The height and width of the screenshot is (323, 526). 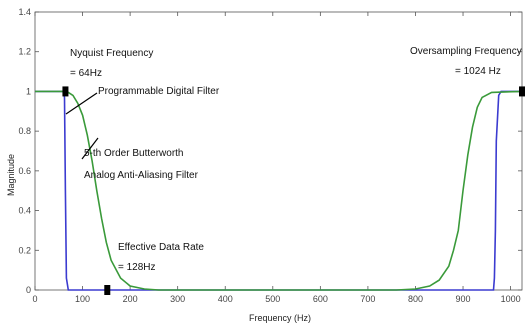 What do you see at coordinates (272, 299) in the screenshot?
I see `x-tick-label: 500` at bounding box center [272, 299].